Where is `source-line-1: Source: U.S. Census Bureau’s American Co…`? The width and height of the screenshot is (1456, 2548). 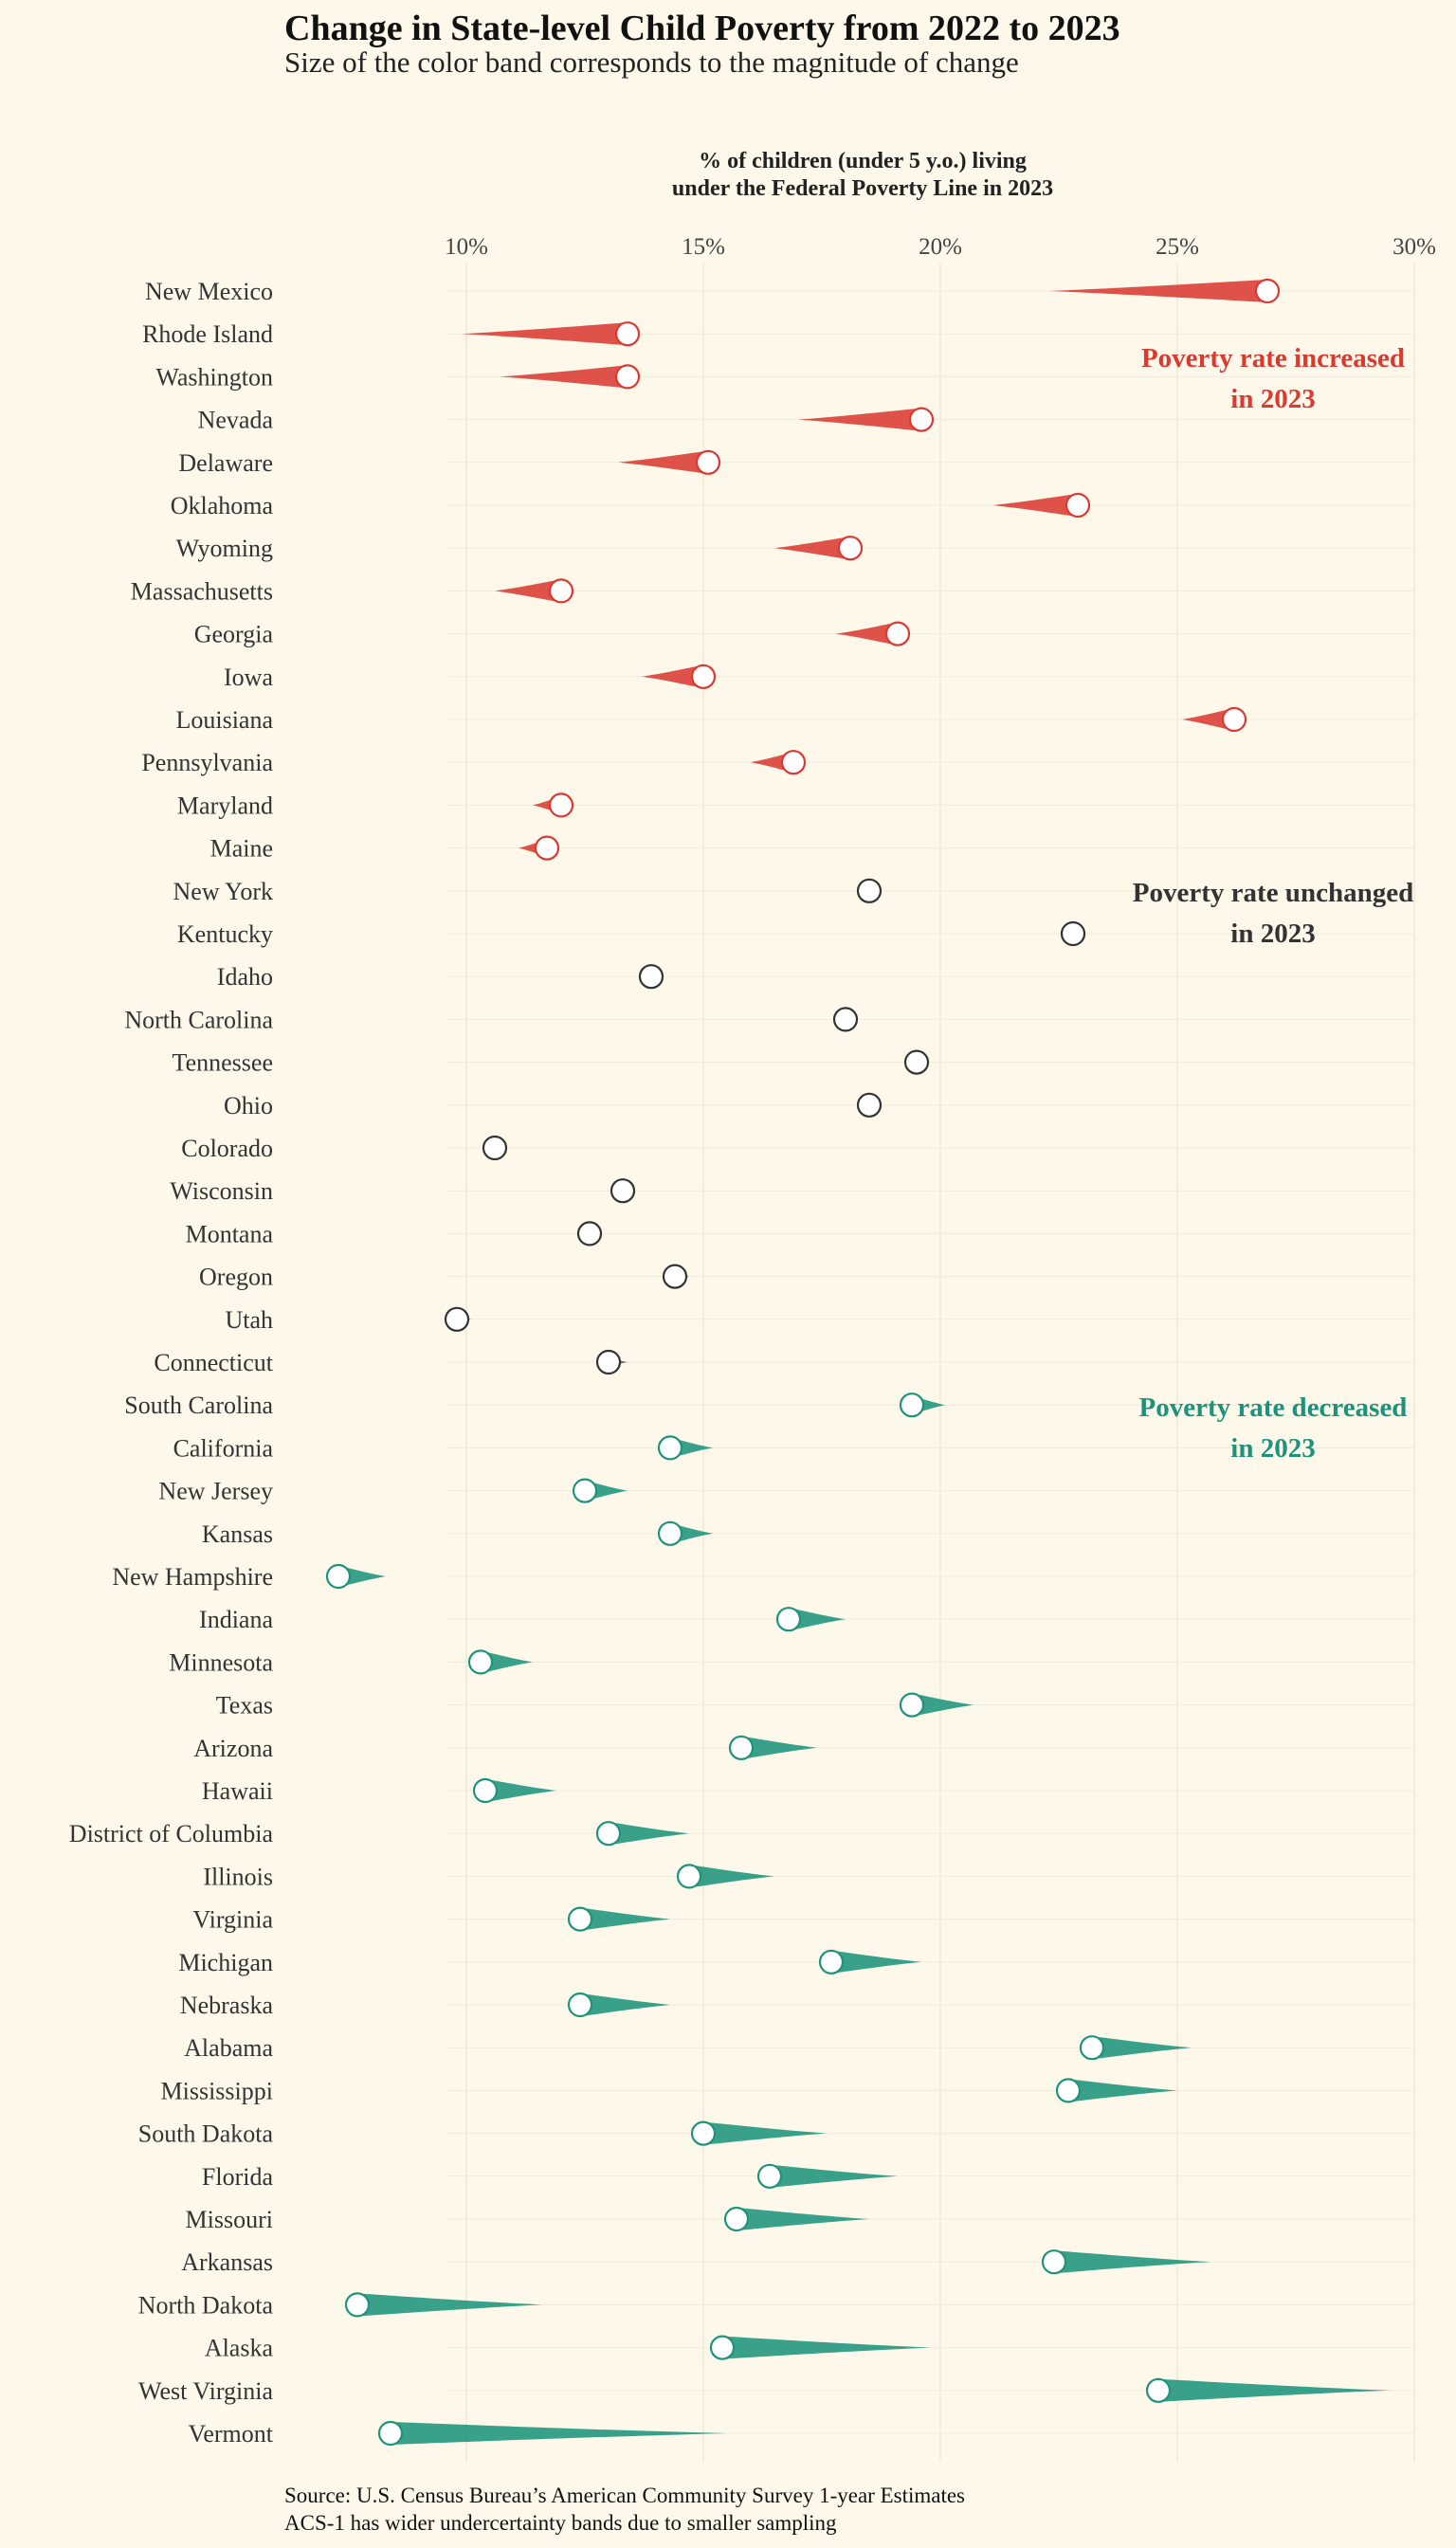 source-line-1: Source: U.S. Census Bureau’s American Co… is located at coordinates (624, 2495).